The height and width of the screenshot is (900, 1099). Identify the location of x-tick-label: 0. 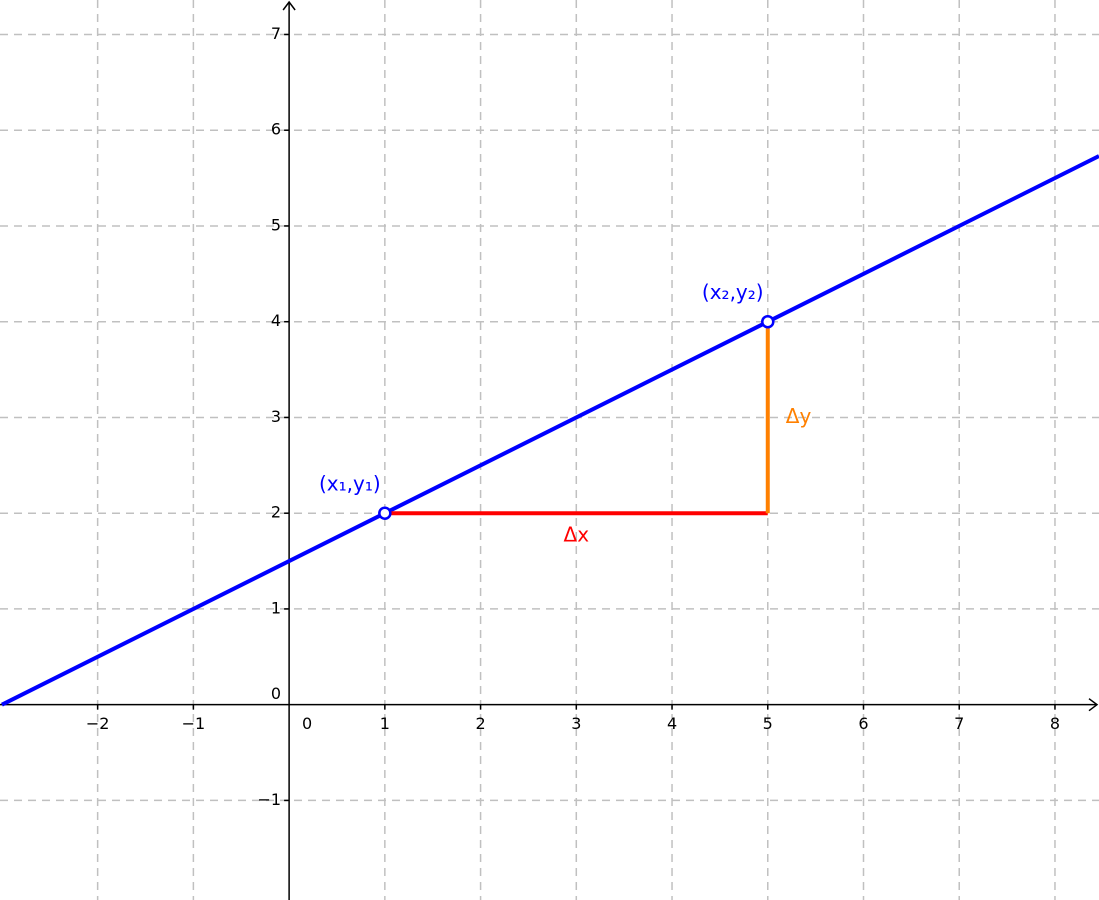
(307, 723).